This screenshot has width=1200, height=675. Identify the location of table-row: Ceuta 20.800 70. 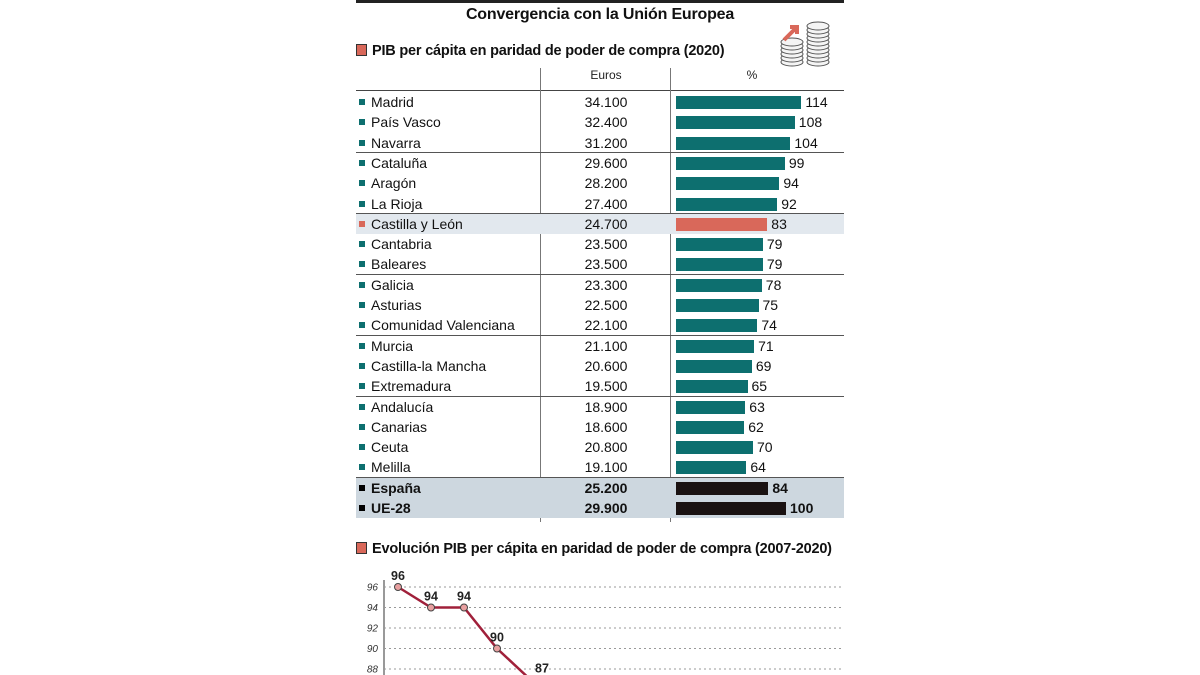
(600, 447).